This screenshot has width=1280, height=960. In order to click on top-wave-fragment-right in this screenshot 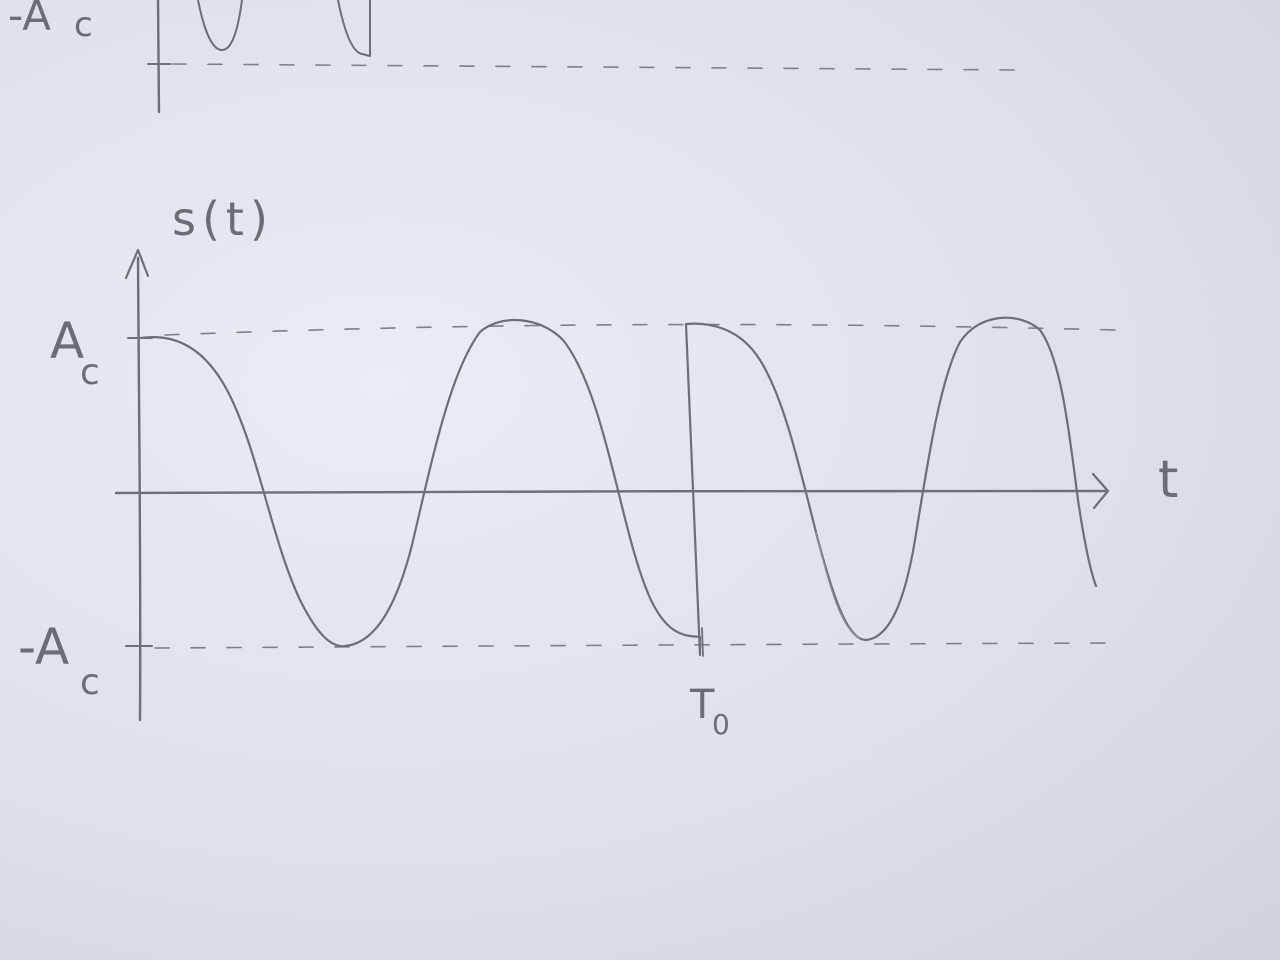, I will do `click(354, 28)`.